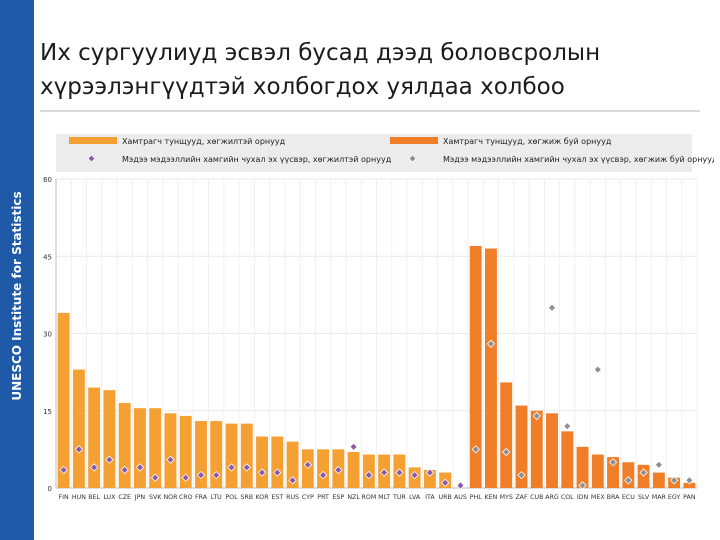 The height and width of the screenshot is (540, 720). I want to click on x-tick-label: LTU, so click(216, 497).